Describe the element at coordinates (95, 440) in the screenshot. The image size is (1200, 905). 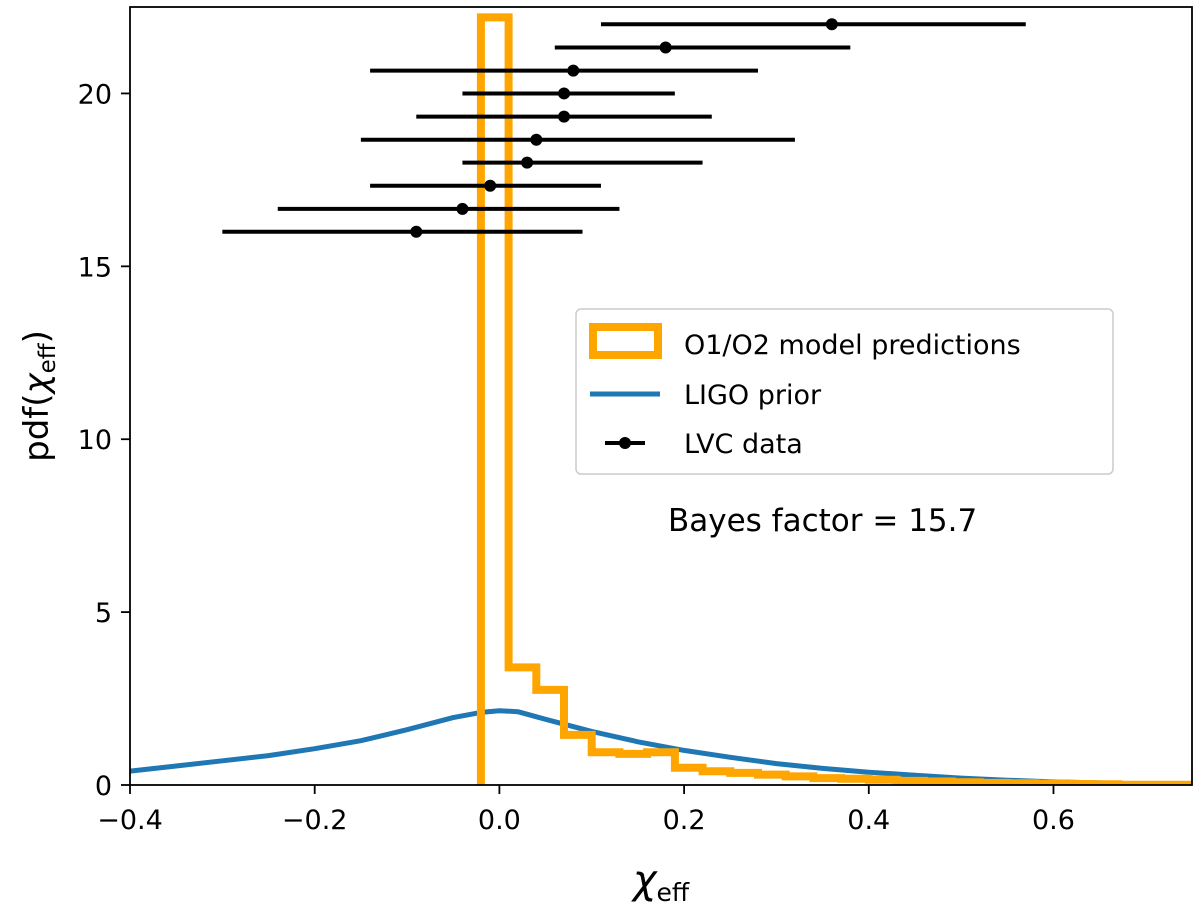
I see `y-tick-label: 10` at that location.